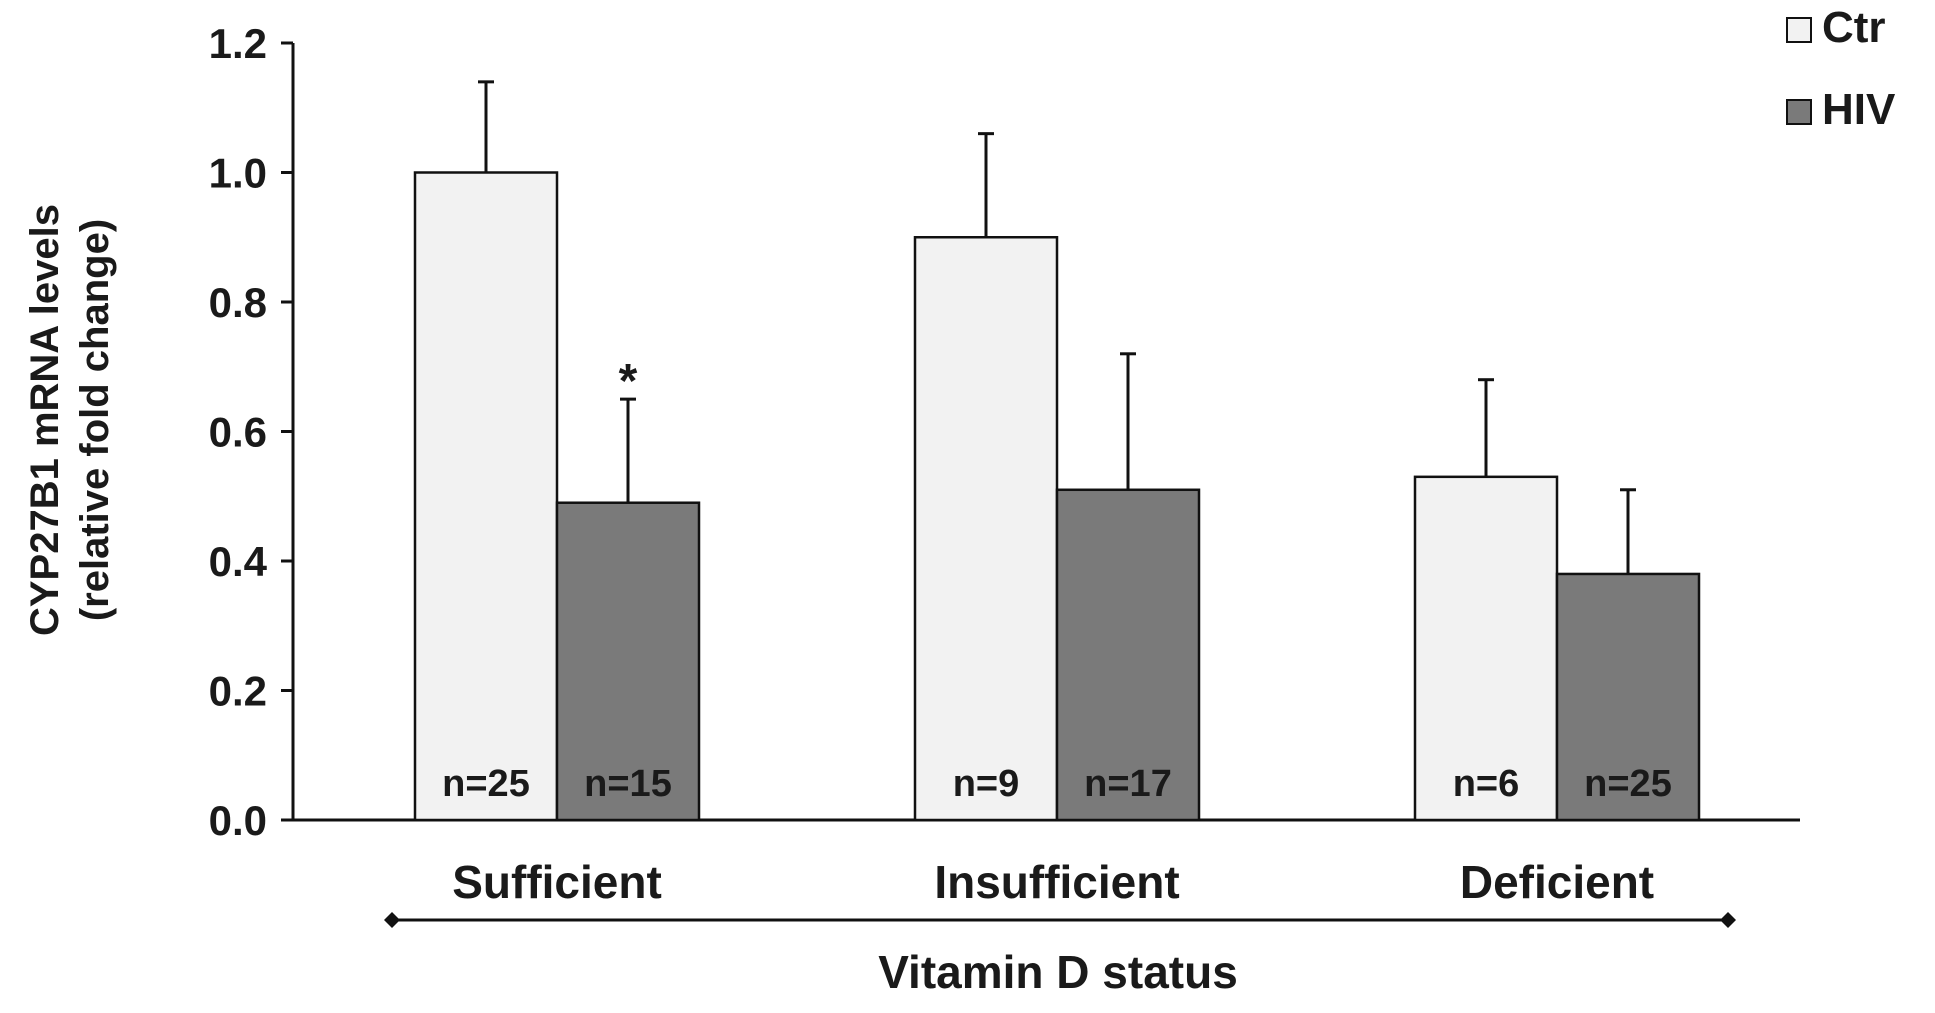 The width and height of the screenshot is (1935, 1013). Describe the element at coordinates (486, 784) in the screenshot. I see `n-label-ctr-sufficient: n=25` at that location.